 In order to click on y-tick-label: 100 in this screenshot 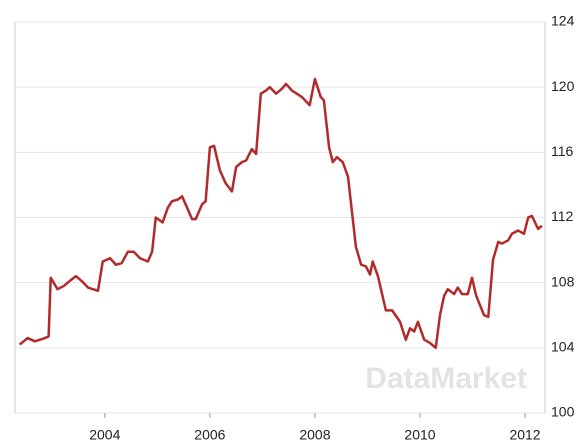, I will do `click(563, 412)`.